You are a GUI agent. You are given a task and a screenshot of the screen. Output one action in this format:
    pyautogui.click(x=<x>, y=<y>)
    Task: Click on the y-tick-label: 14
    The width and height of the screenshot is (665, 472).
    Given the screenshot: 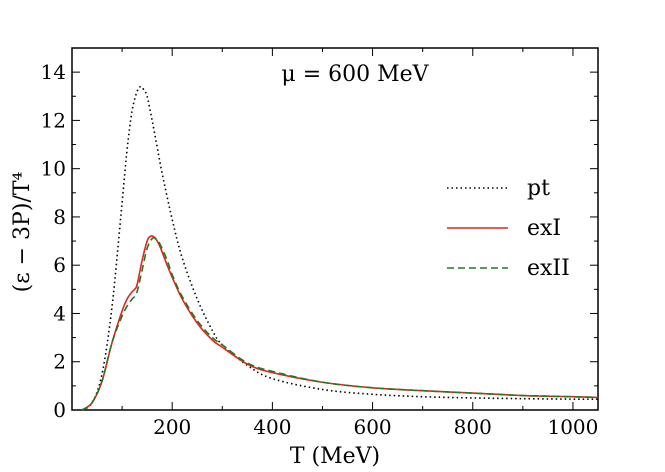 What is the action you would take?
    pyautogui.click(x=53, y=72)
    